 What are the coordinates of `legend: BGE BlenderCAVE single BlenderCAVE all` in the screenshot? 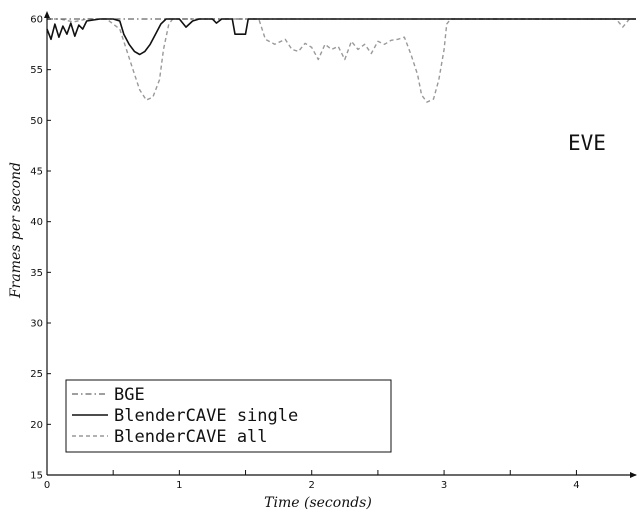 It's located at (228, 416).